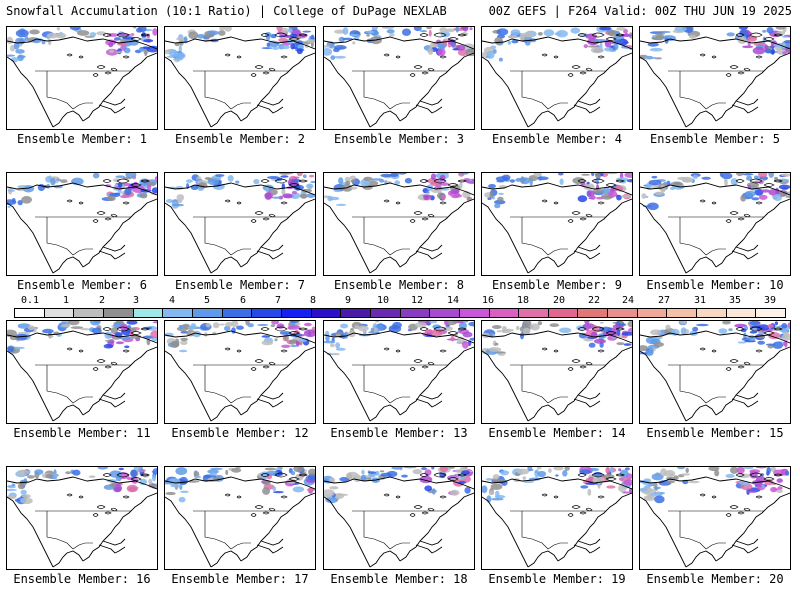 This screenshot has width=800, height=600. What do you see at coordinates (82, 486) in the screenshot?
I see `snowfall-shading` at bounding box center [82, 486].